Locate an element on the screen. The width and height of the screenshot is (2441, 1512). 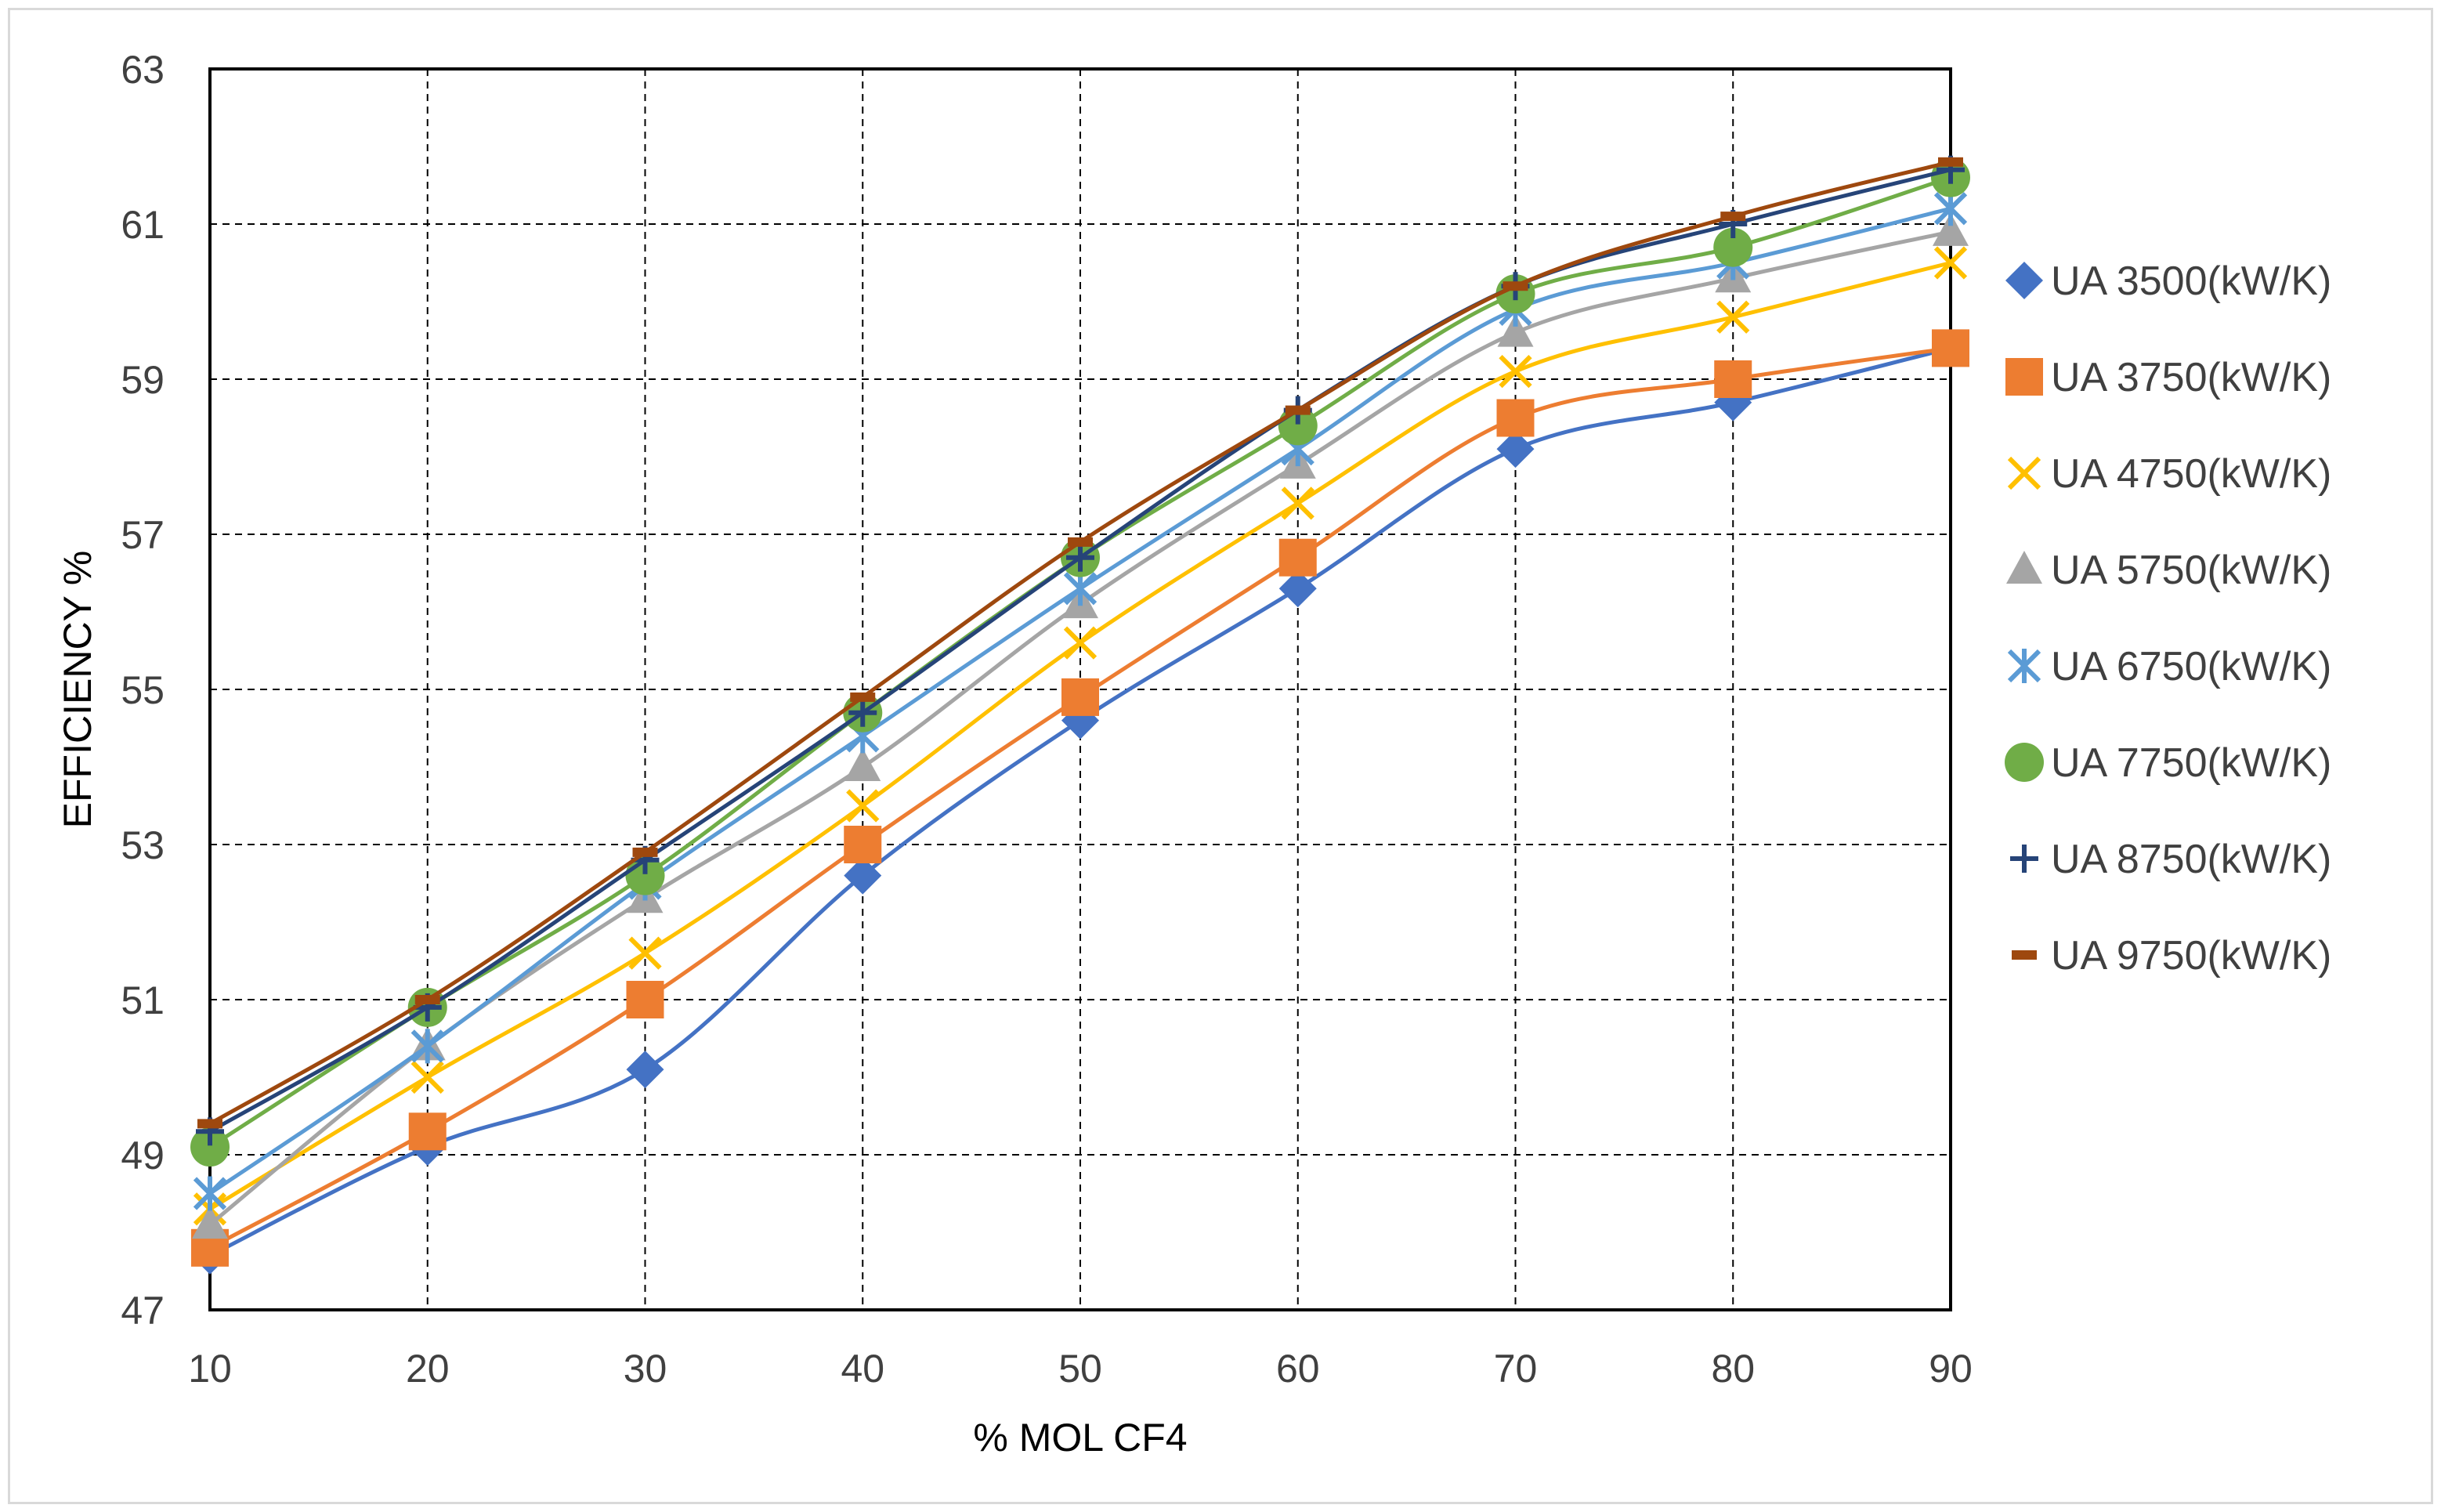
legend-item: UA 4750(kW/K) is located at coordinates (2169, 474).